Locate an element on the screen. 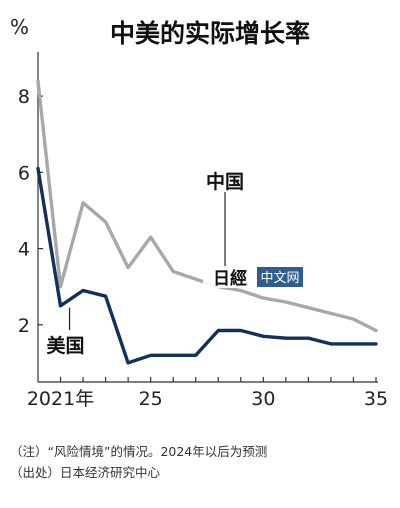 The width and height of the screenshot is (400, 508). watermark: 日經 中文网 is located at coordinates (253, 277).